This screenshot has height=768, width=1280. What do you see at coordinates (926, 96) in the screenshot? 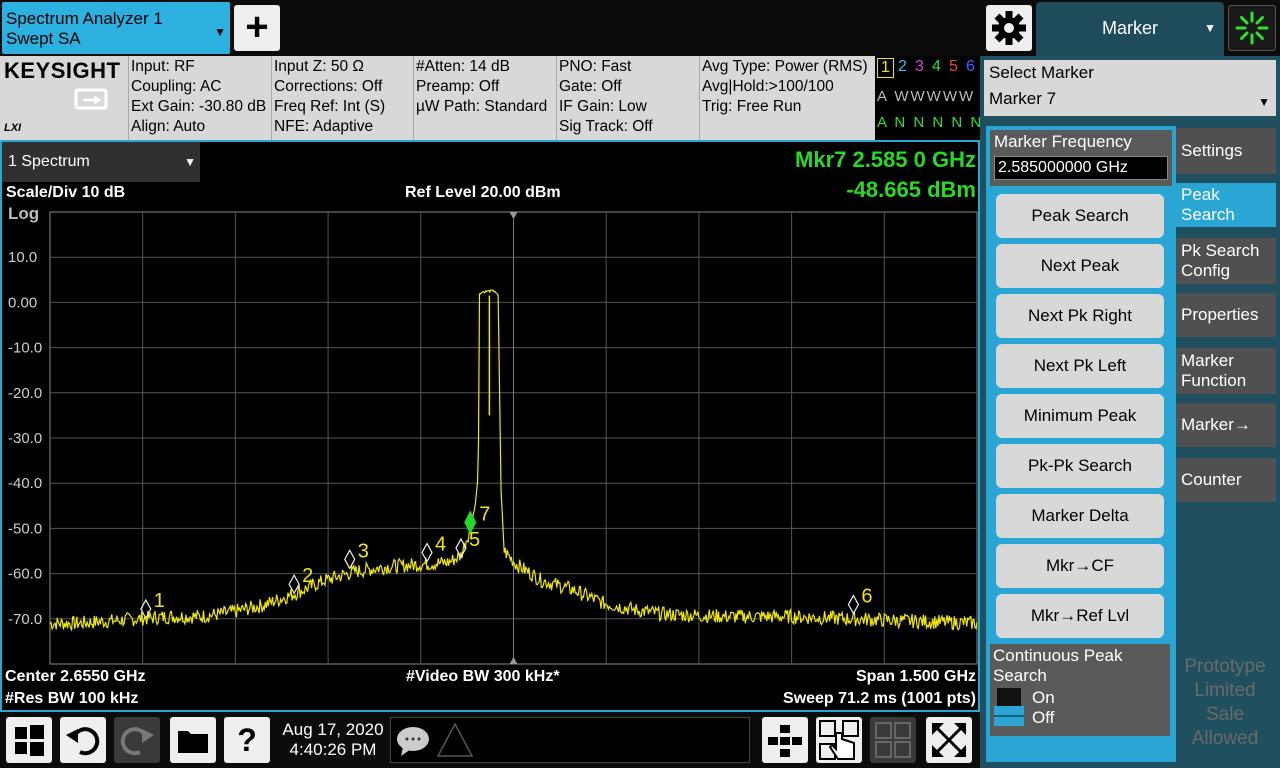
I see `trace-type-row: A WWWWW` at bounding box center [926, 96].